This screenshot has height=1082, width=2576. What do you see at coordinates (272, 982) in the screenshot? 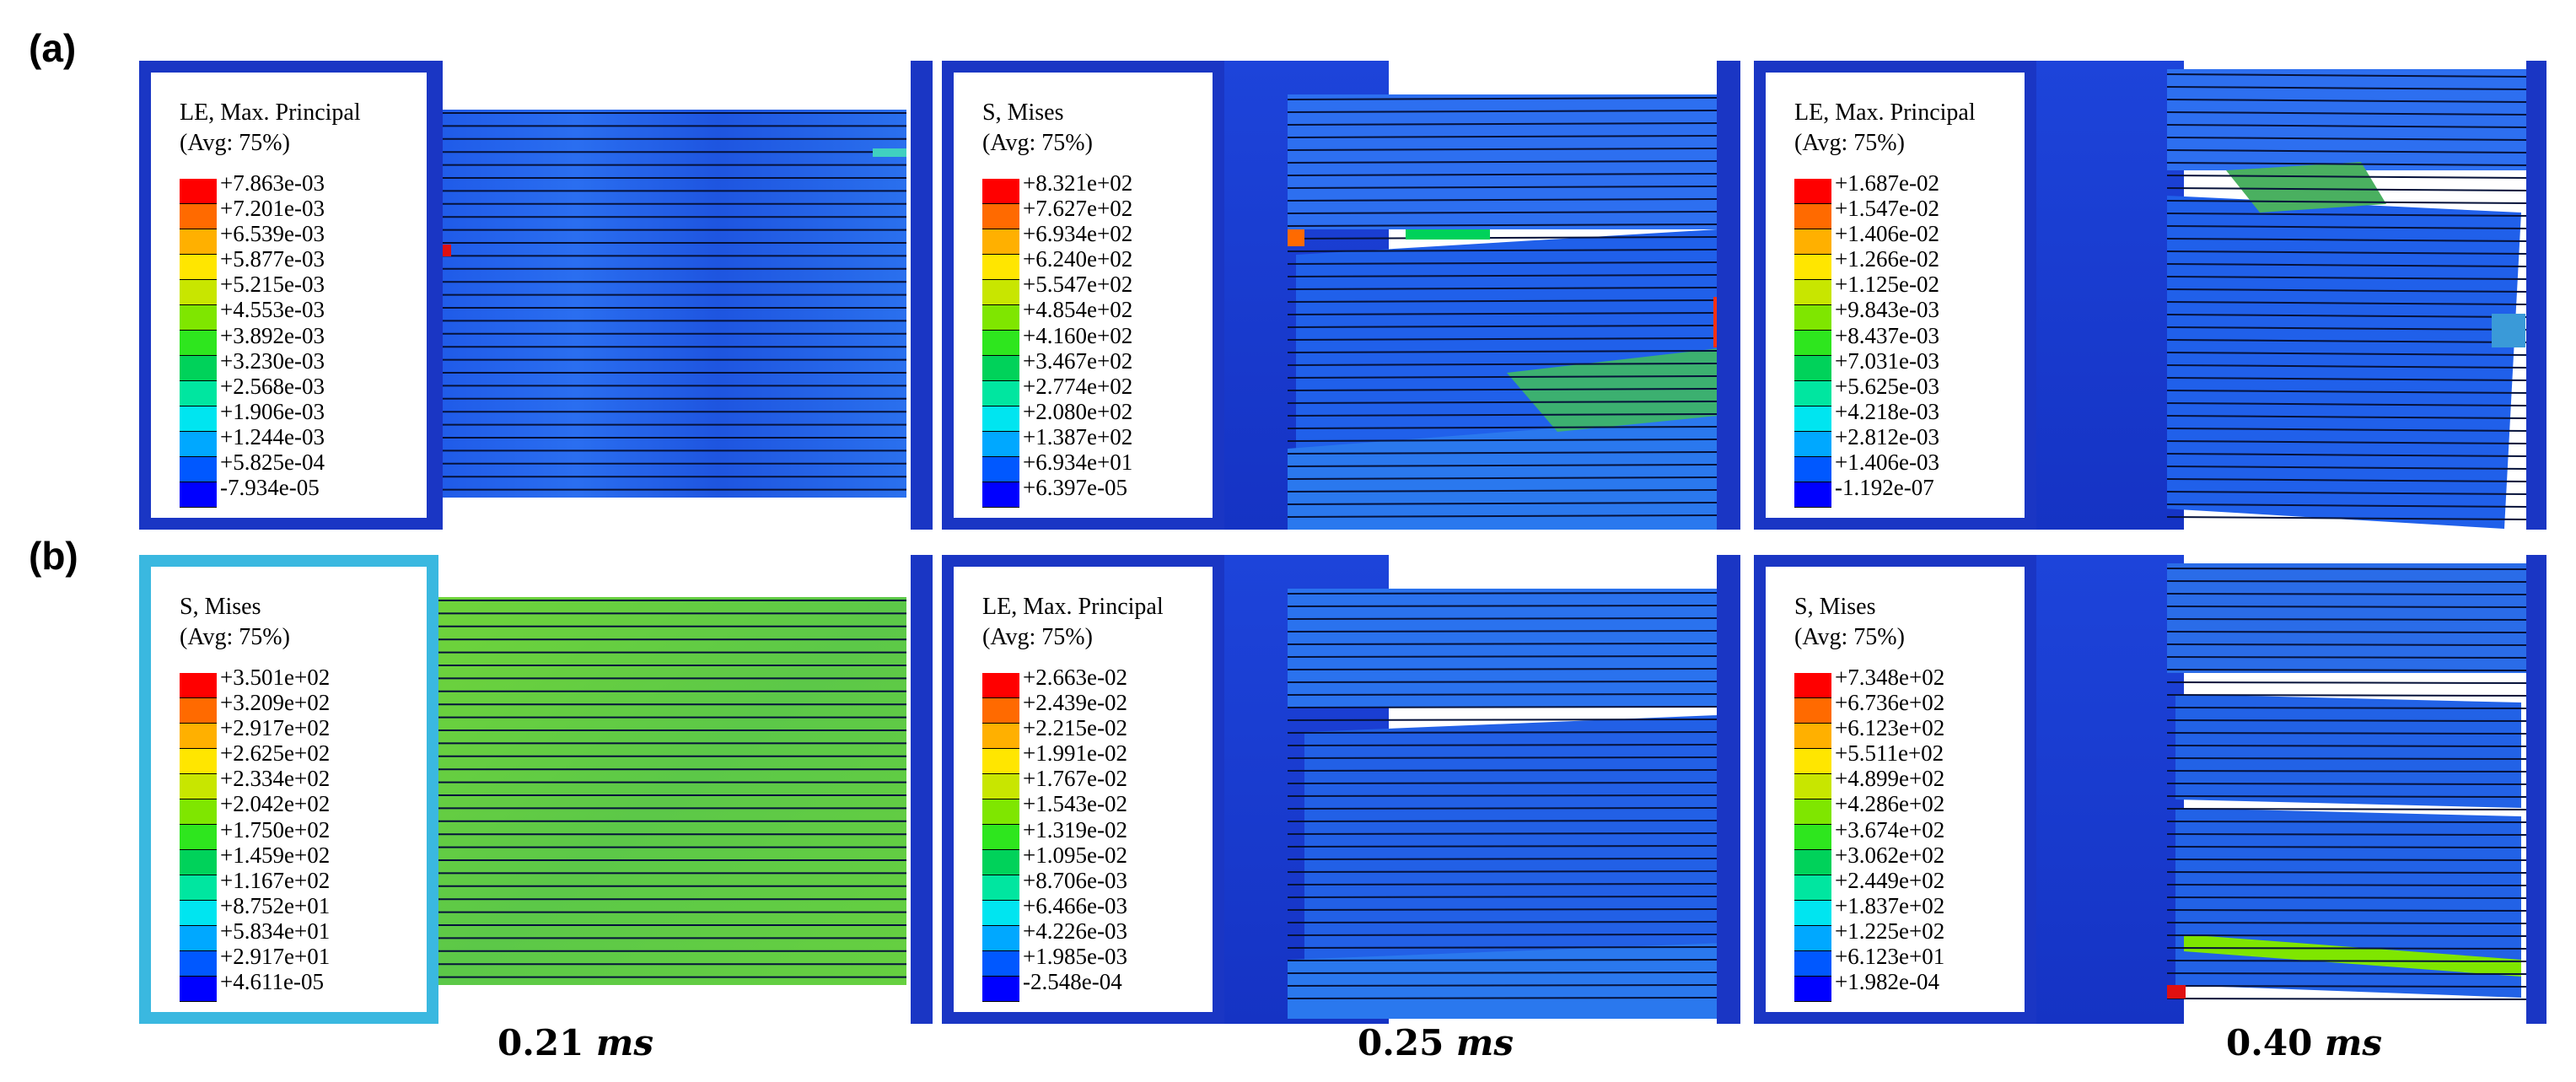
I see `tick-label: +4.611e-05` at bounding box center [272, 982].